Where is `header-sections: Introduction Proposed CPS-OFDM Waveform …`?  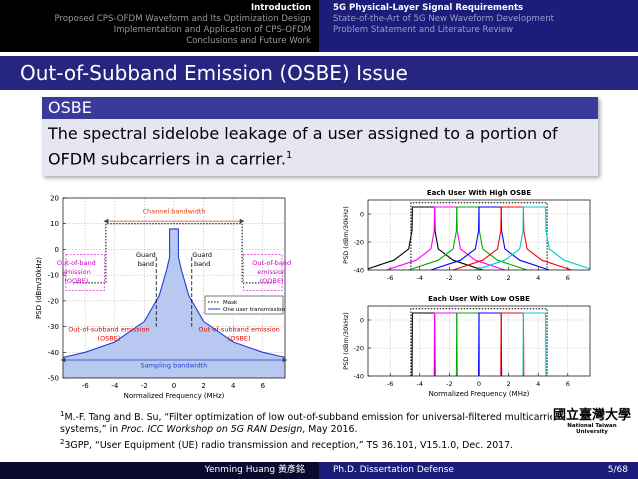 header-sections: Introduction Proposed CPS-OFDM Waveform … is located at coordinates (159, 26).